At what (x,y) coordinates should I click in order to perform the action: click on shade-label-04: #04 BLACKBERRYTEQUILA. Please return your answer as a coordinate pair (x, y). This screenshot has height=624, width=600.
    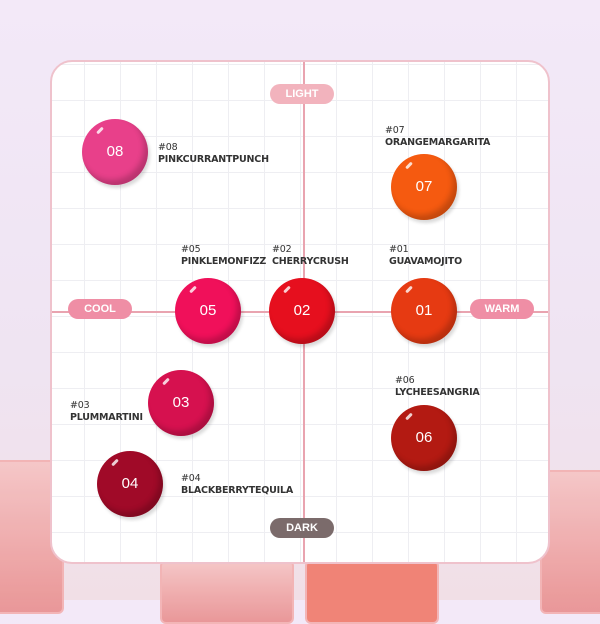
    Looking at the image, I should click on (237, 485).